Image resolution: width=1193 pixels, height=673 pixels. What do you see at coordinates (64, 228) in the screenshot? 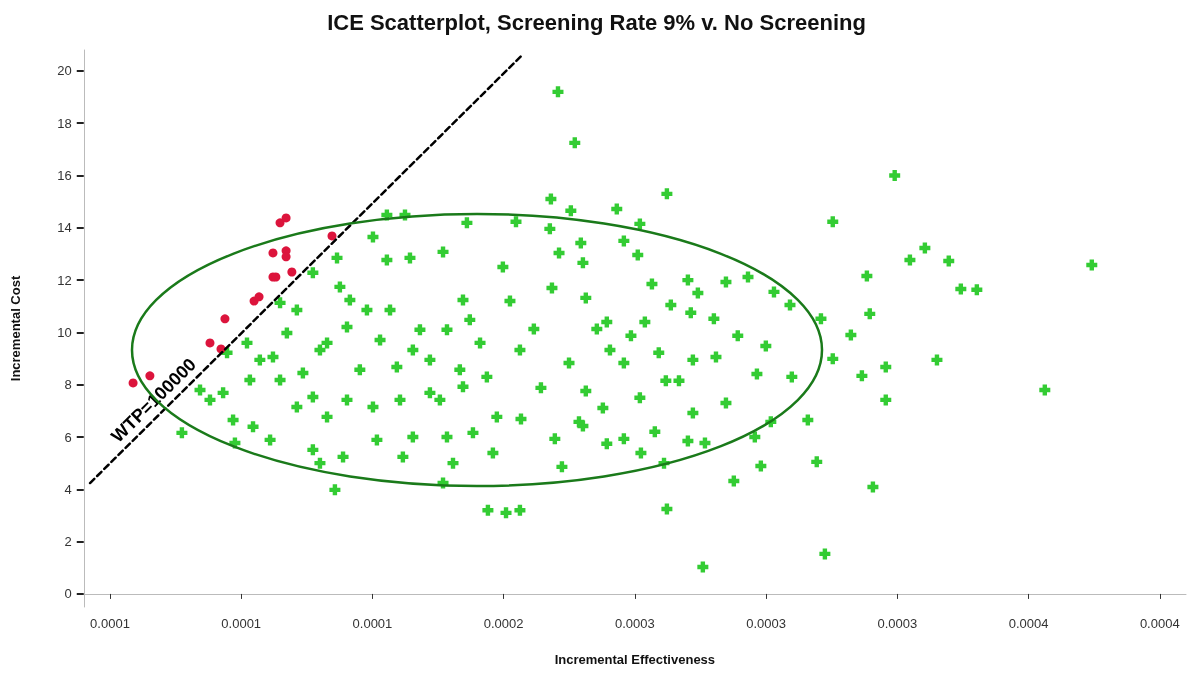
I see `y-tick-label: 14` at bounding box center [64, 228].